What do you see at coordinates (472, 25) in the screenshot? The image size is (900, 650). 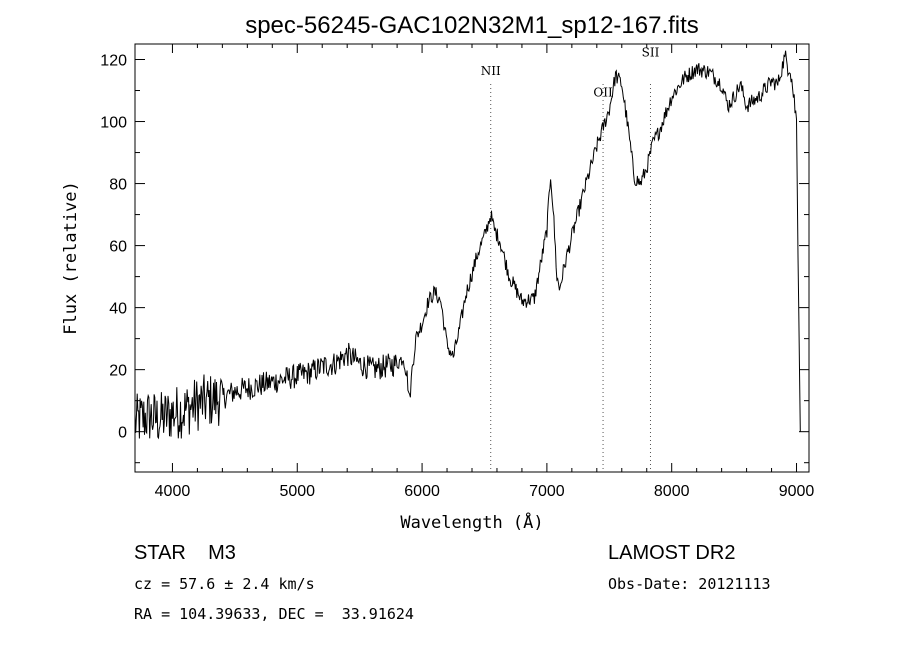 I see `chart-title: spec-56245-GAC102N32M1_sp12-167.fits` at bounding box center [472, 25].